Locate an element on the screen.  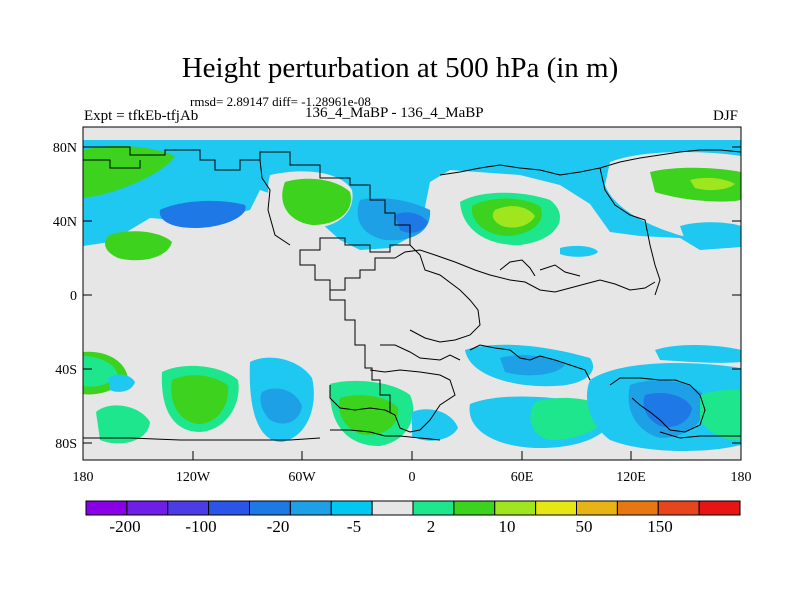
lat-label-0: 0 is located at coordinates (73, 296).